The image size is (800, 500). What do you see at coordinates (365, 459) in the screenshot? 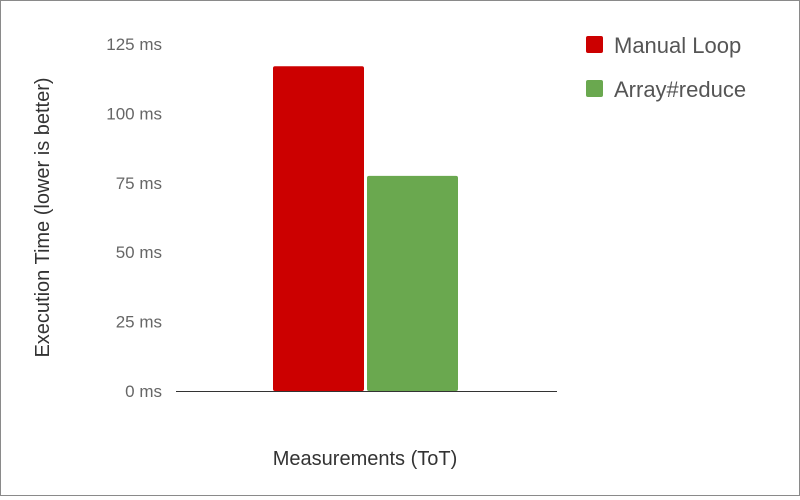
I see `x-axis-title: Measurements (ToT)` at bounding box center [365, 459].